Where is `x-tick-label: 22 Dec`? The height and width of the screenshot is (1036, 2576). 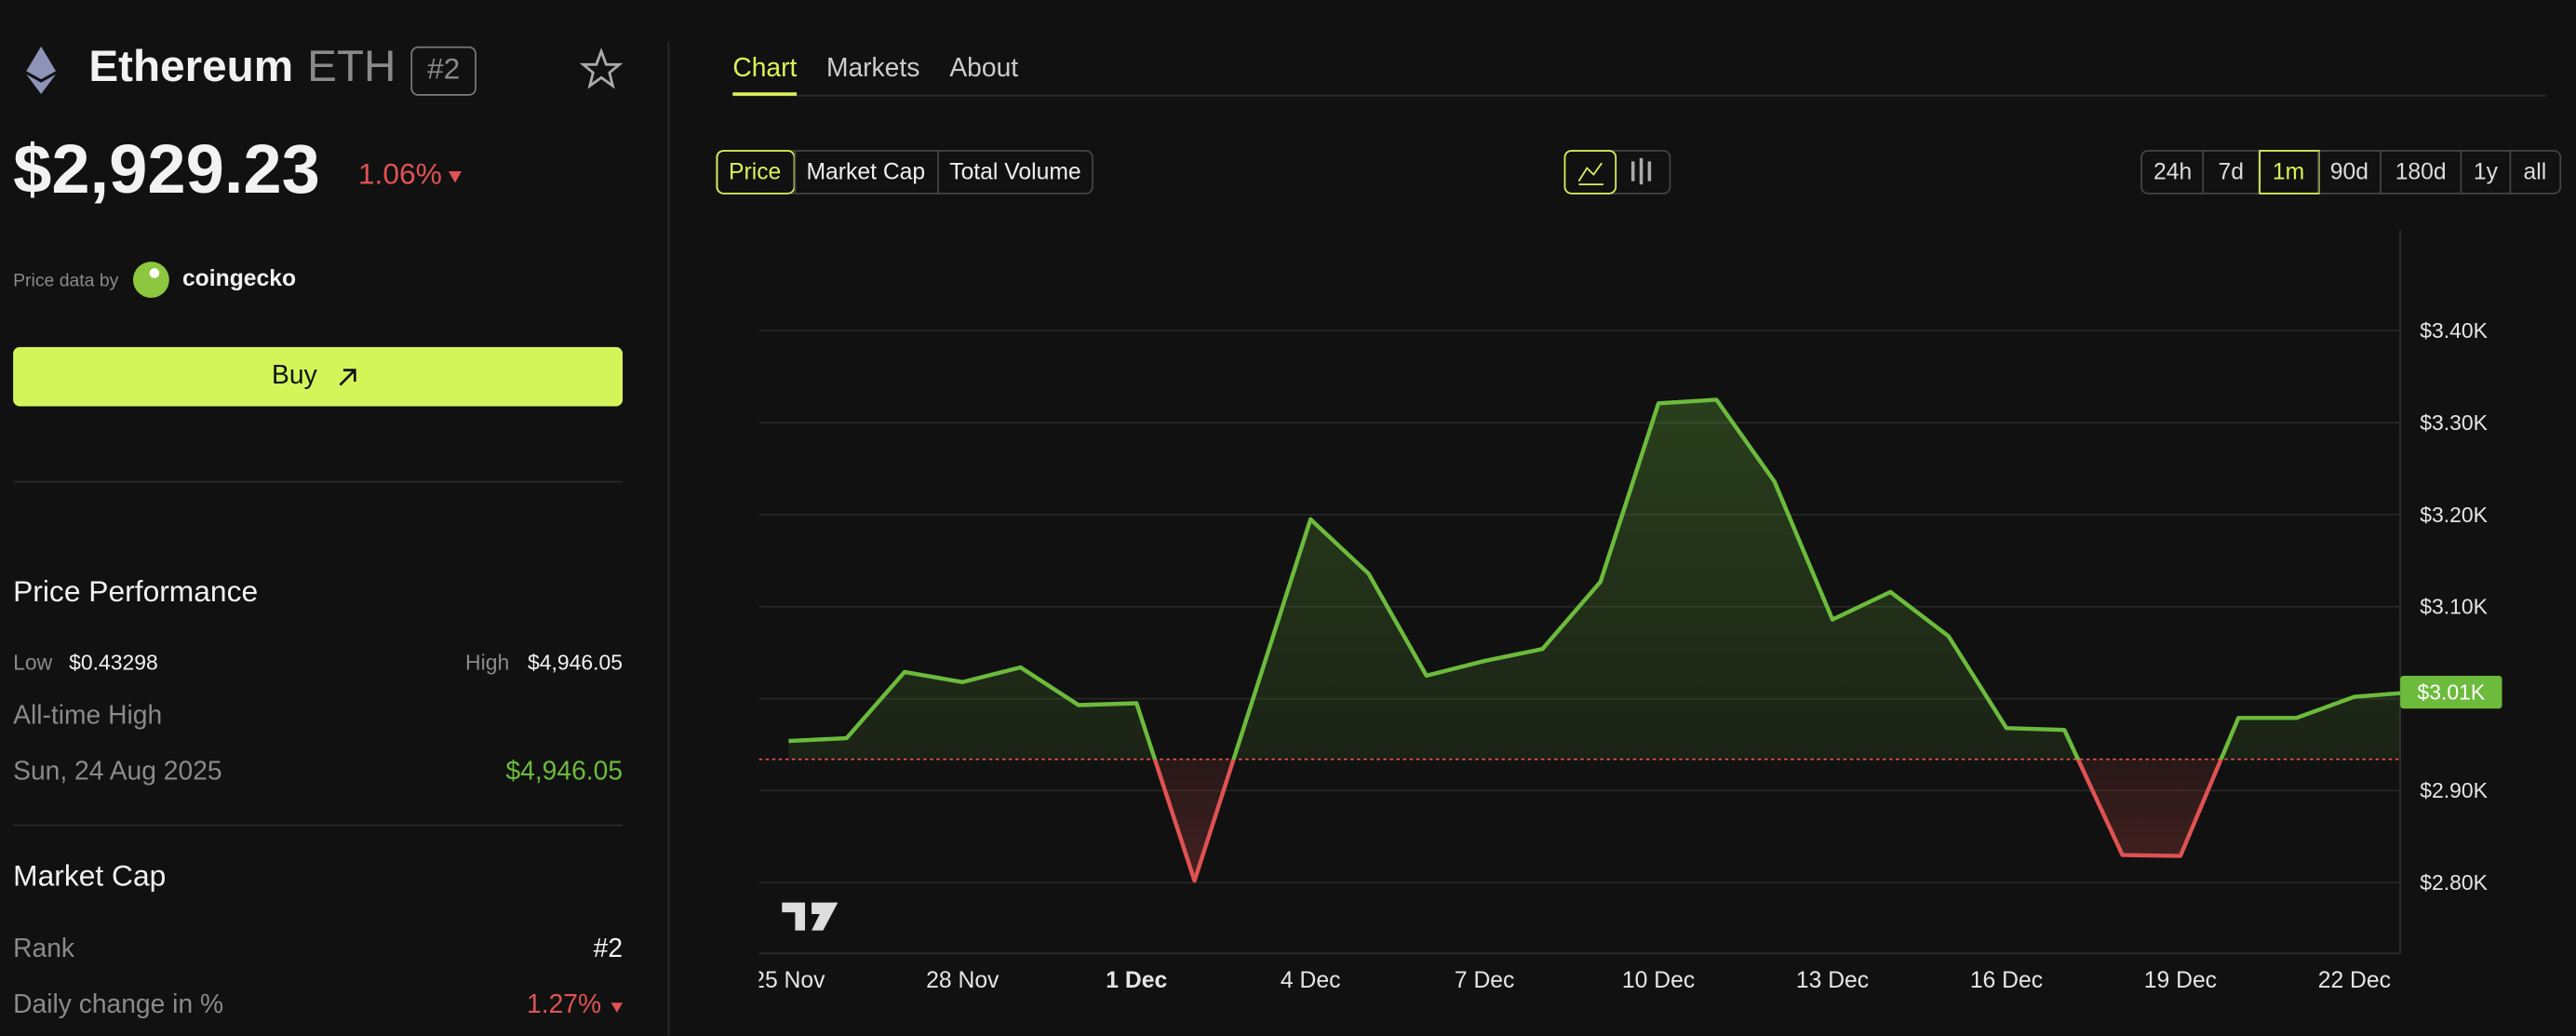
x-tick-label: 22 Dec is located at coordinates (2354, 980).